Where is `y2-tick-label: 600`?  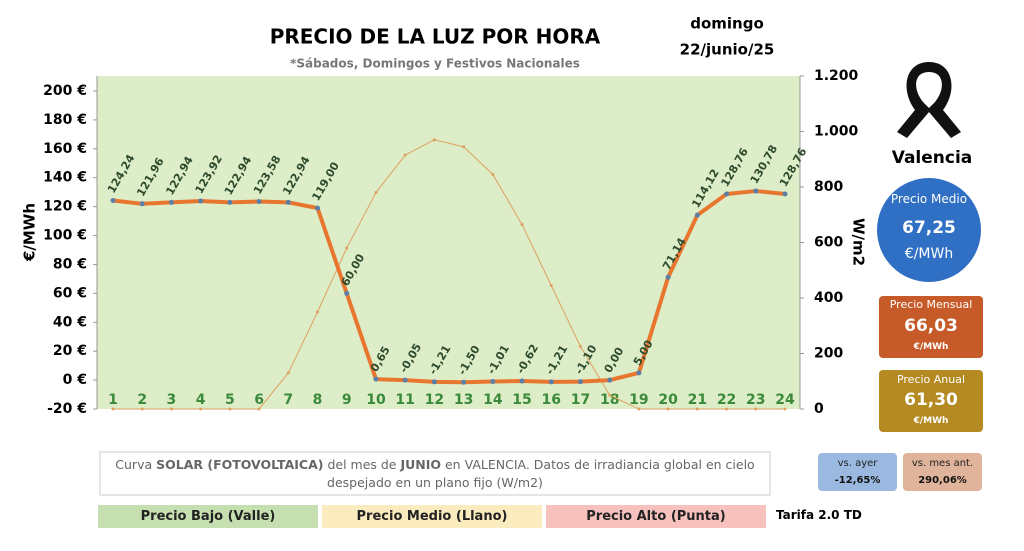 y2-tick-label: 600 is located at coordinates (828, 243).